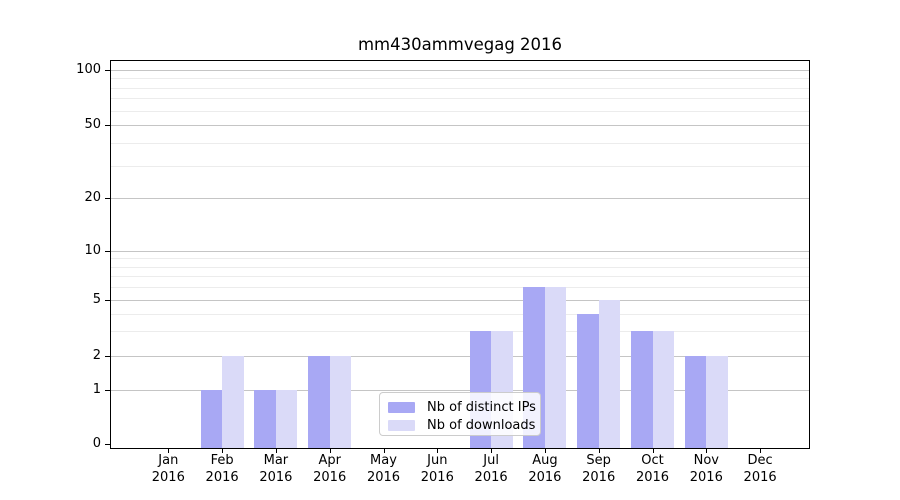 This screenshot has width=900, height=500. I want to click on bar-downloads-oct, so click(663, 389).